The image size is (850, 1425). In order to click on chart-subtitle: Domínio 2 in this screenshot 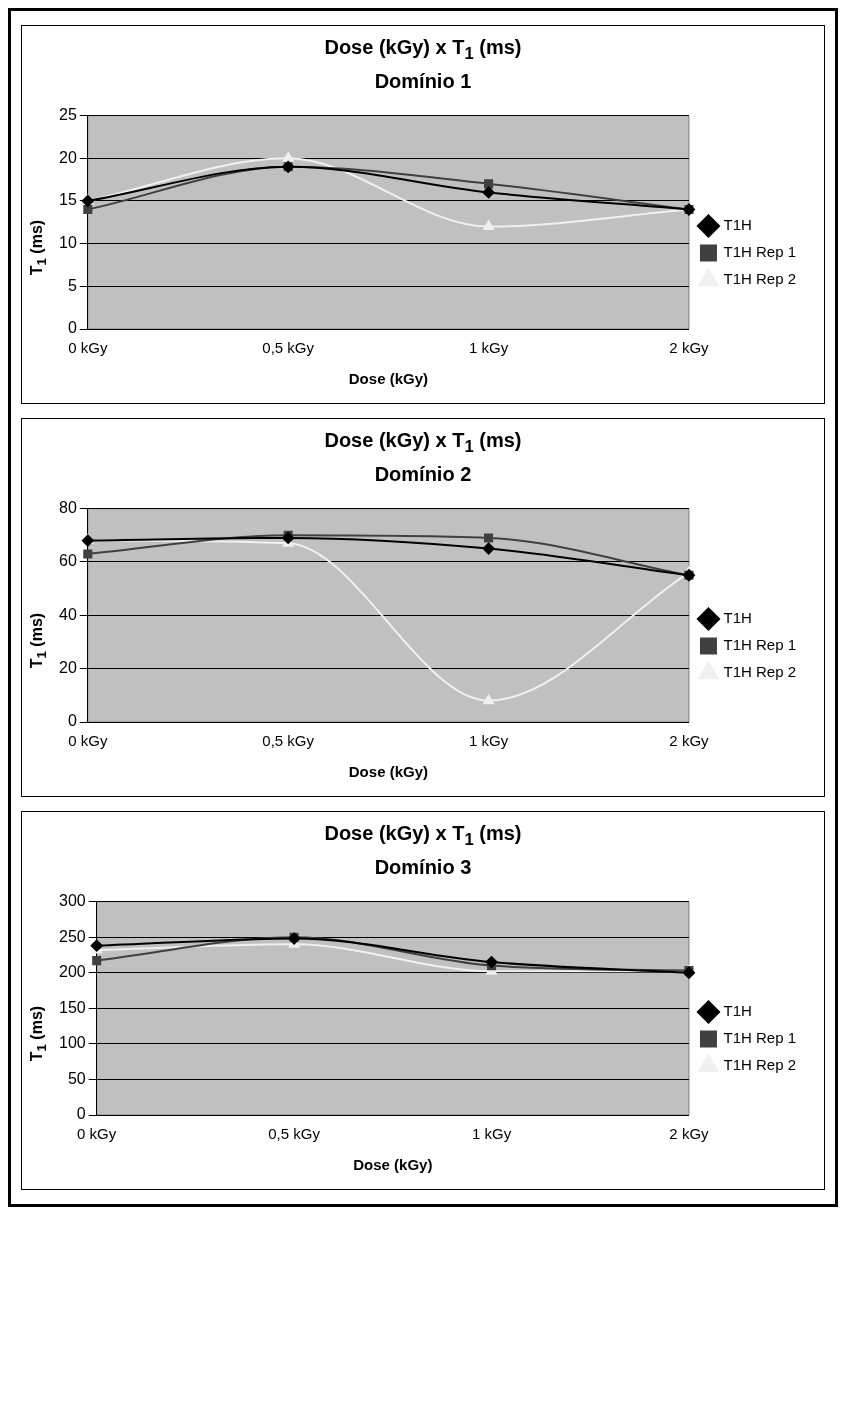, I will do `click(423, 474)`.